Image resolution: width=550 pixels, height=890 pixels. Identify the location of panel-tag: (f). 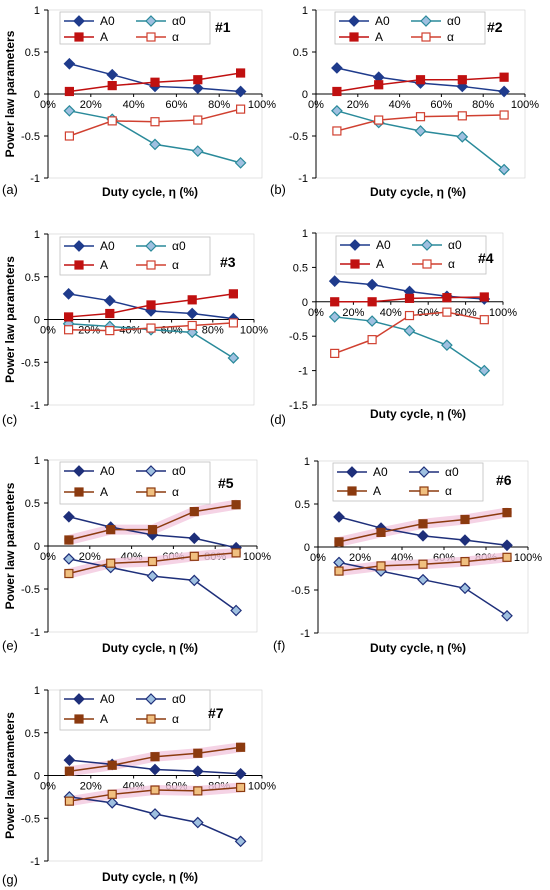
(279, 645).